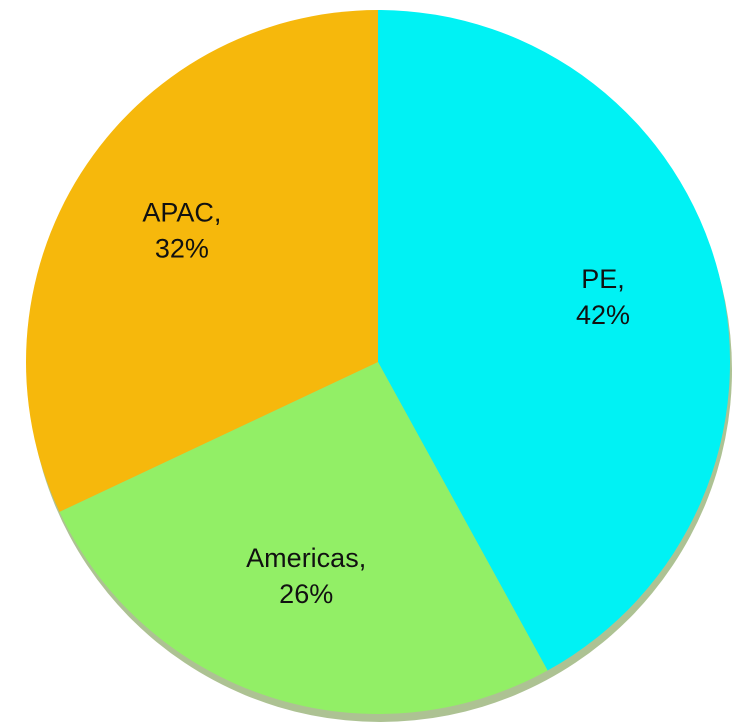  What do you see at coordinates (599, 279) in the screenshot?
I see `category-label: PE` at bounding box center [599, 279].